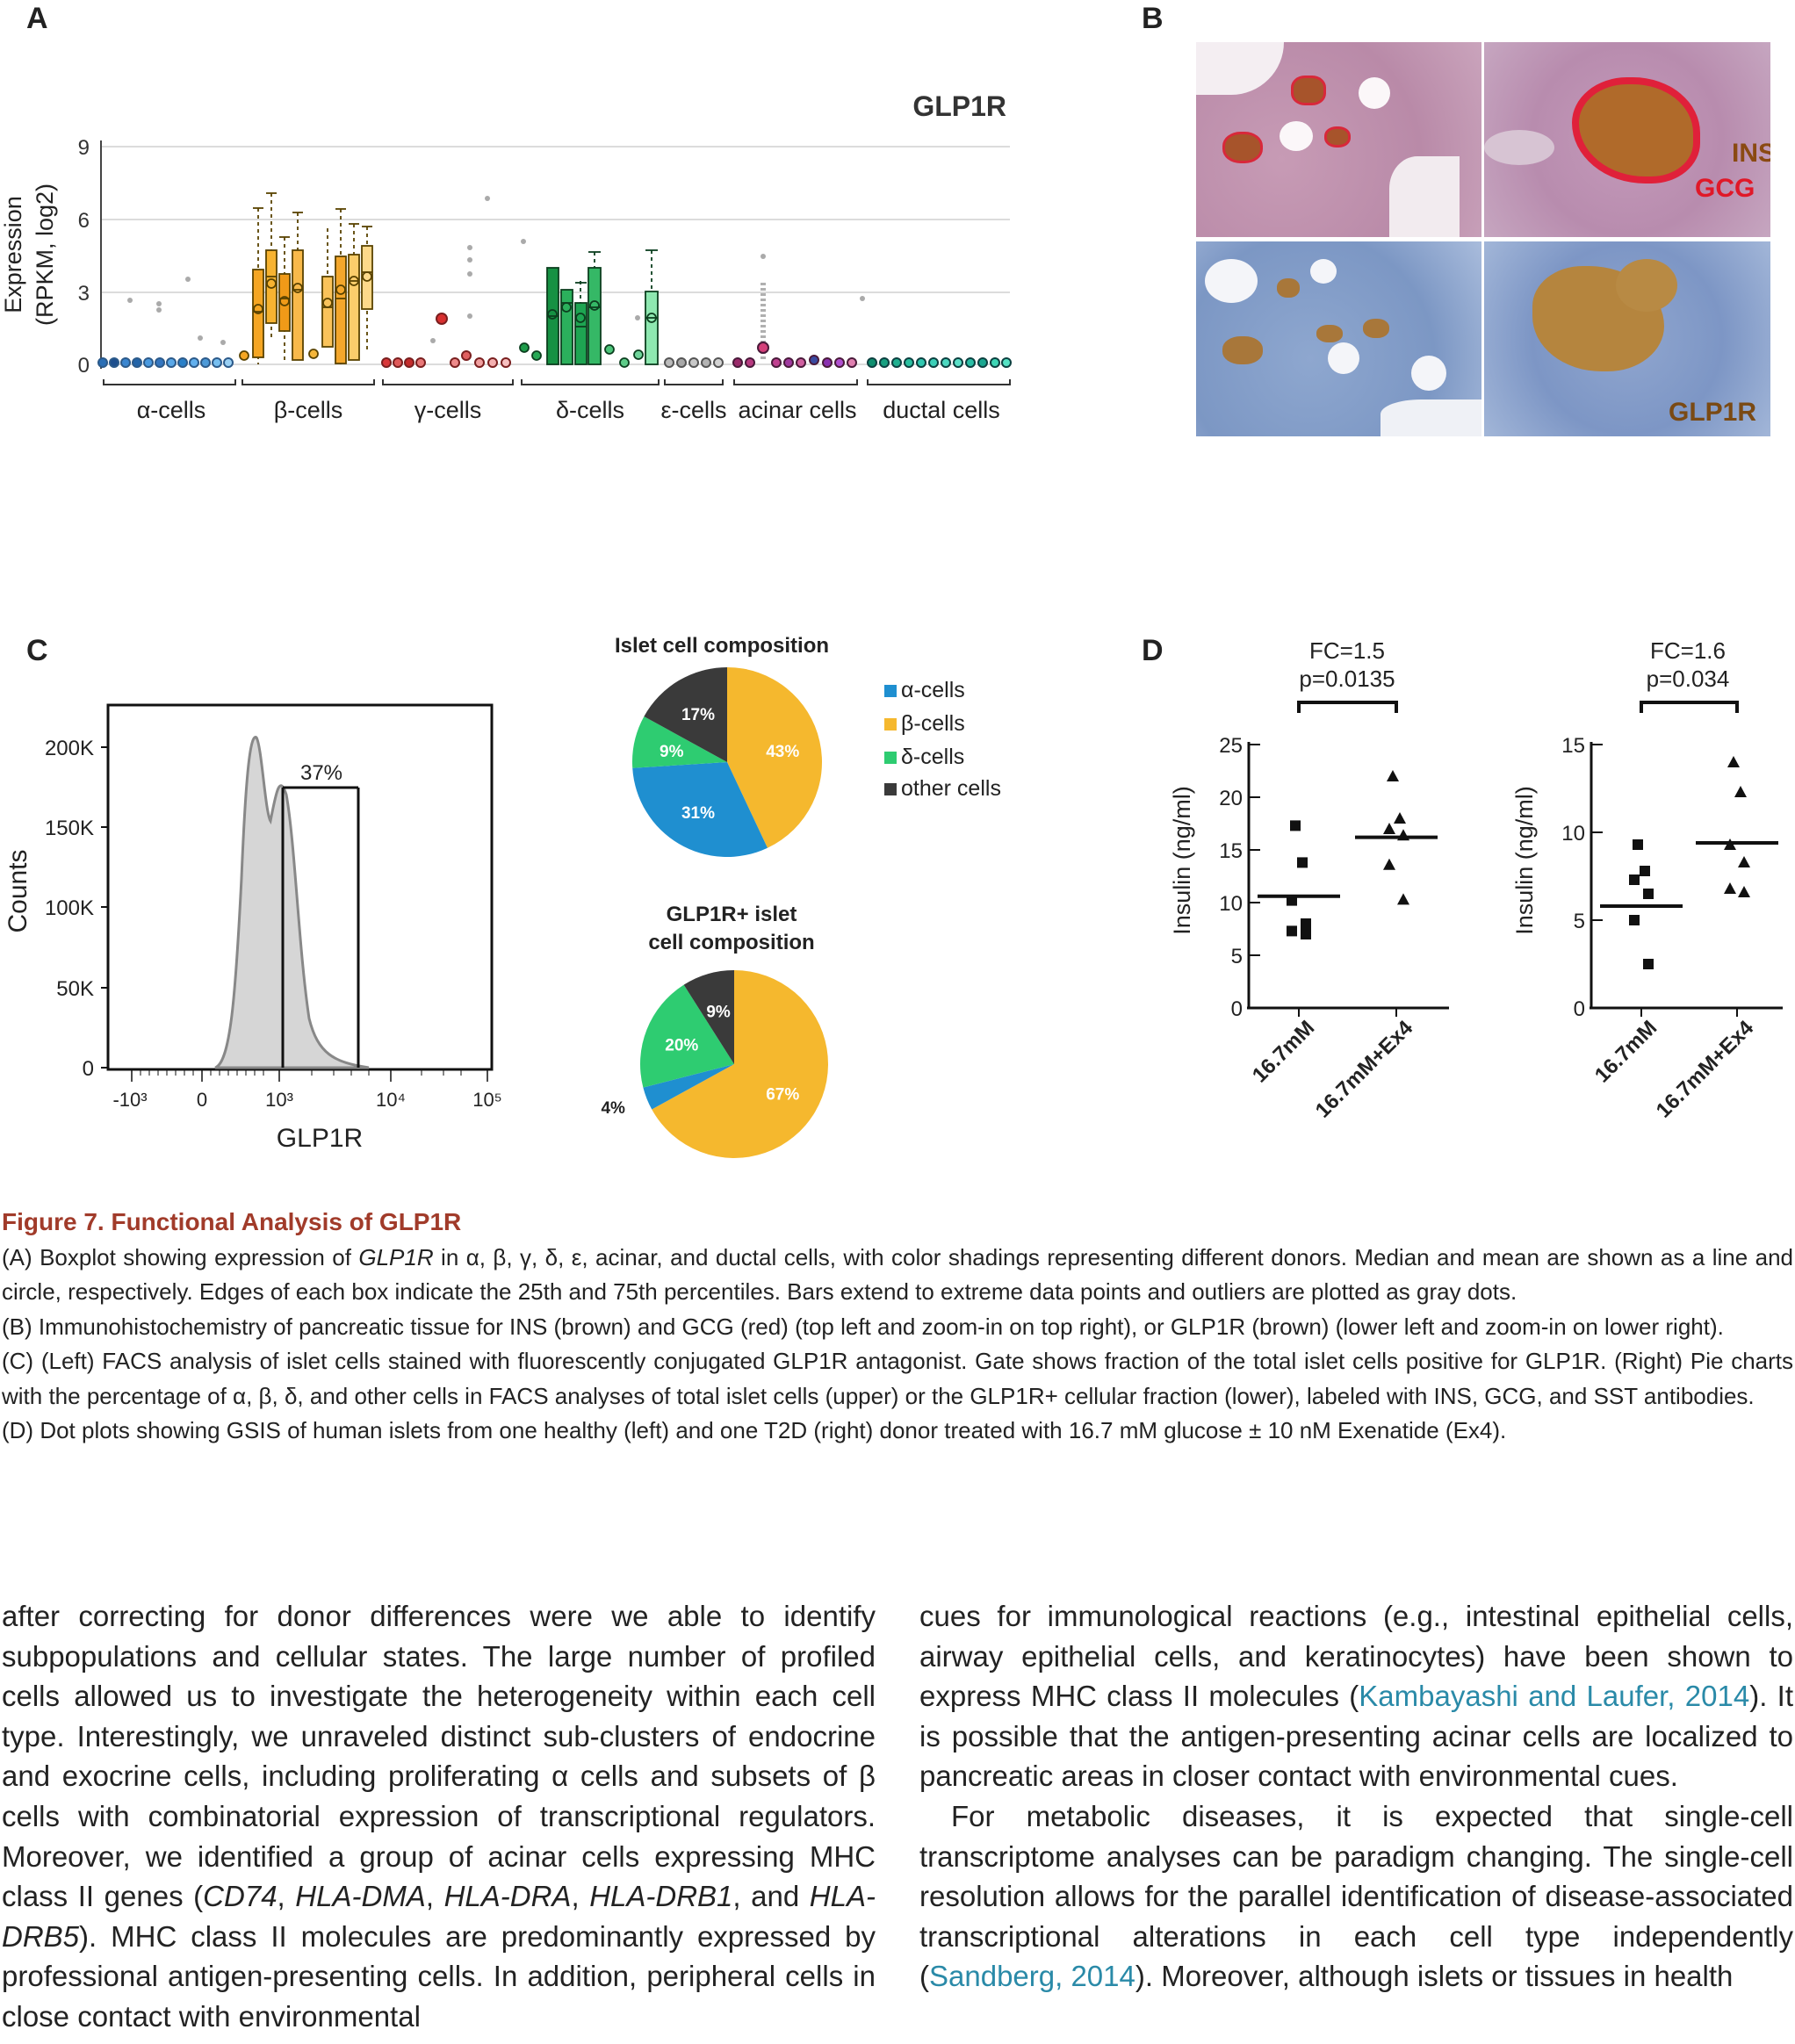 Image resolution: width=1795 pixels, height=2044 pixels. What do you see at coordinates (1231, 798) in the screenshot?
I see `dot-y-tick: 20` at bounding box center [1231, 798].